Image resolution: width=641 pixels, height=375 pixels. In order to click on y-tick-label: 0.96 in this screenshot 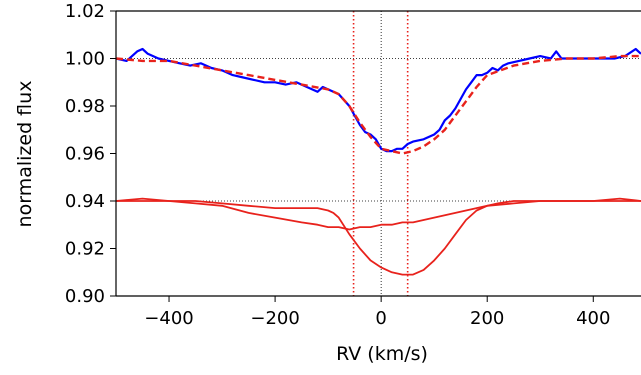, I will do `click(85, 154)`.